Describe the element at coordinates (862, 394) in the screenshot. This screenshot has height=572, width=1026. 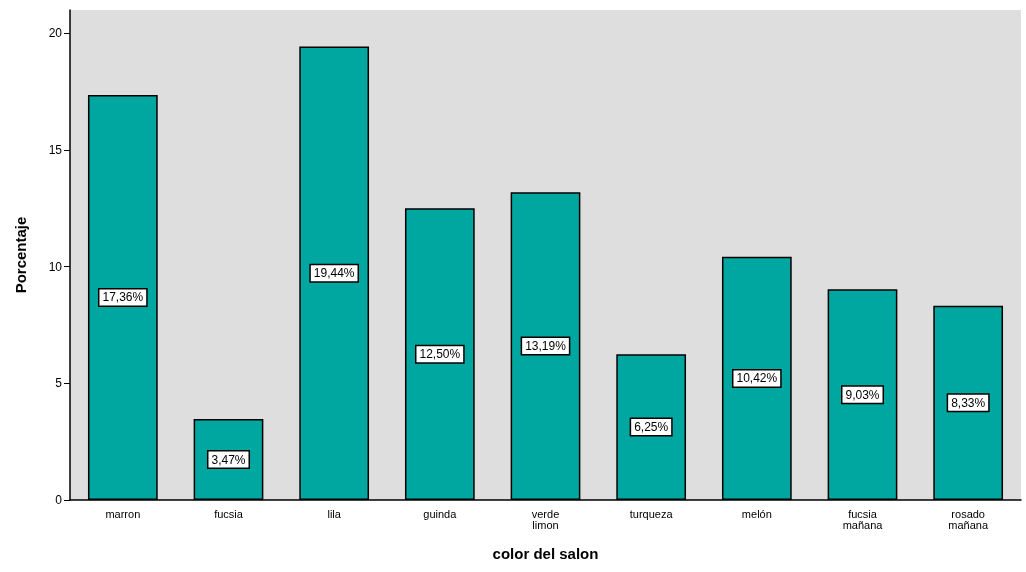
I see `data-label: 9,03%` at that location.